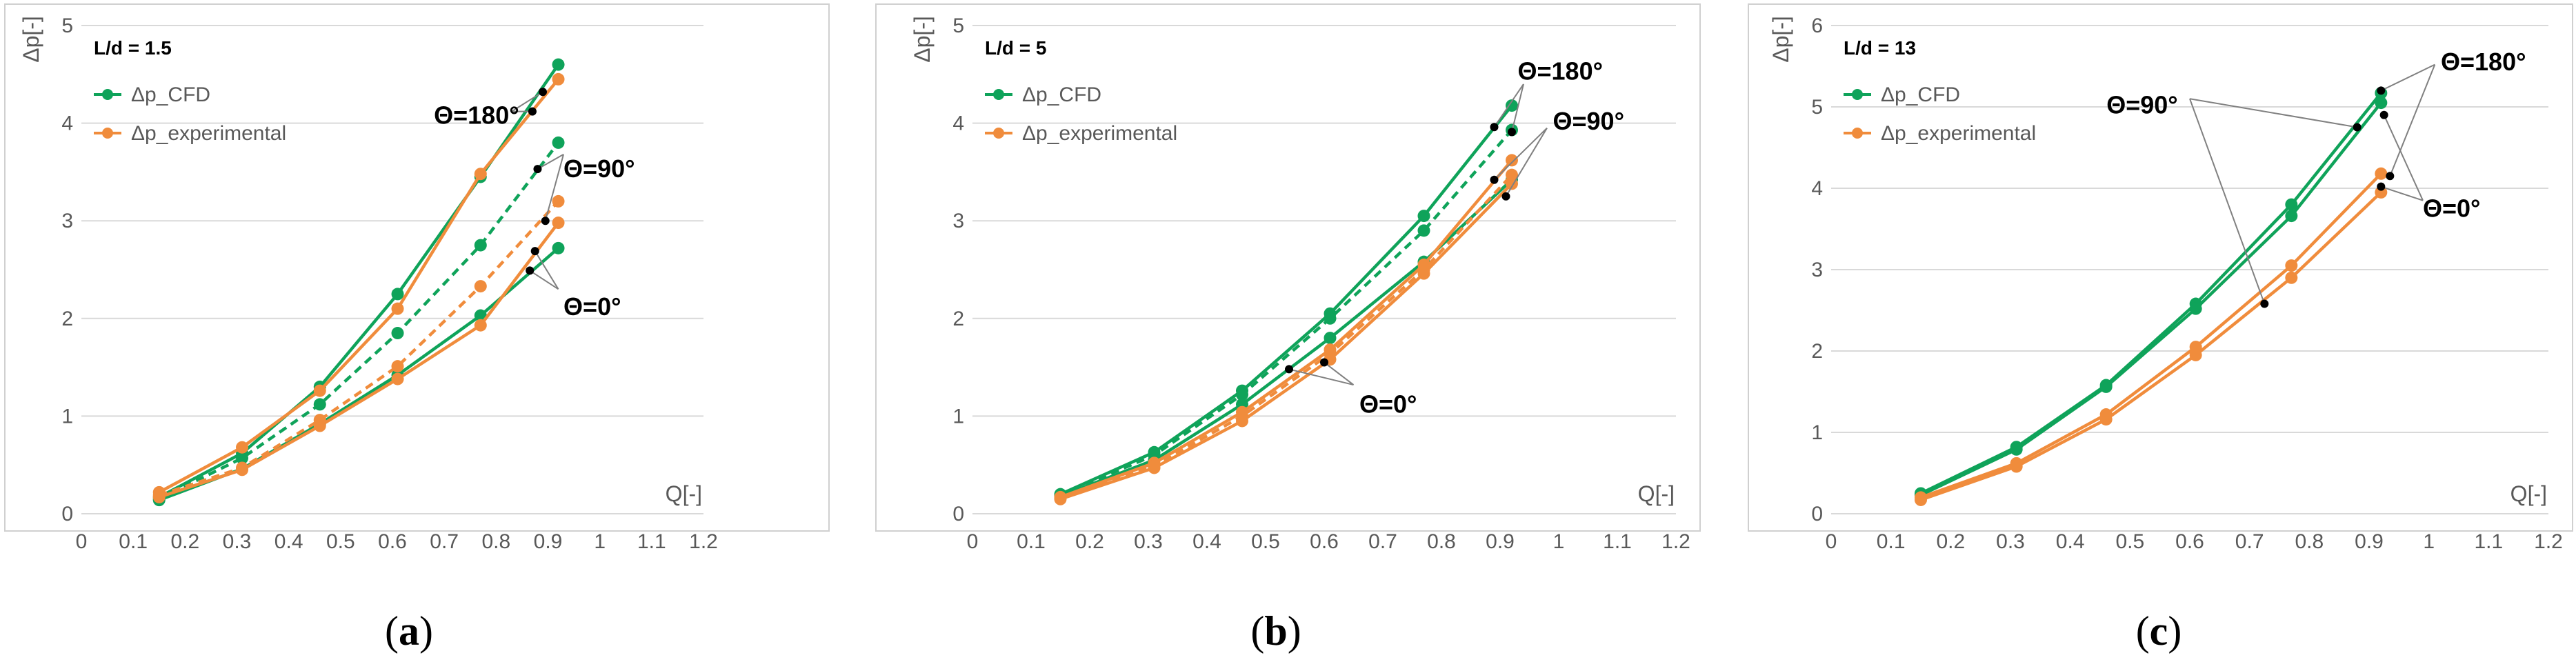  What do you see at coordinates (1921, 94) in the screenshot?
I see `legend-label: Δp_CFD` at bounding box center [1921, 94].